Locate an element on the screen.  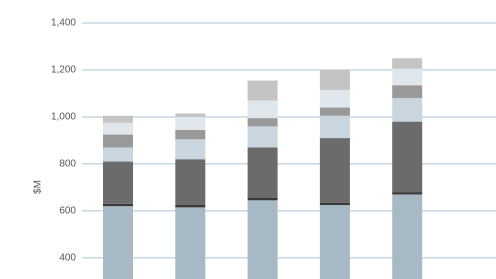
y-tick-label: 400 is located at coordinates (67, 258).